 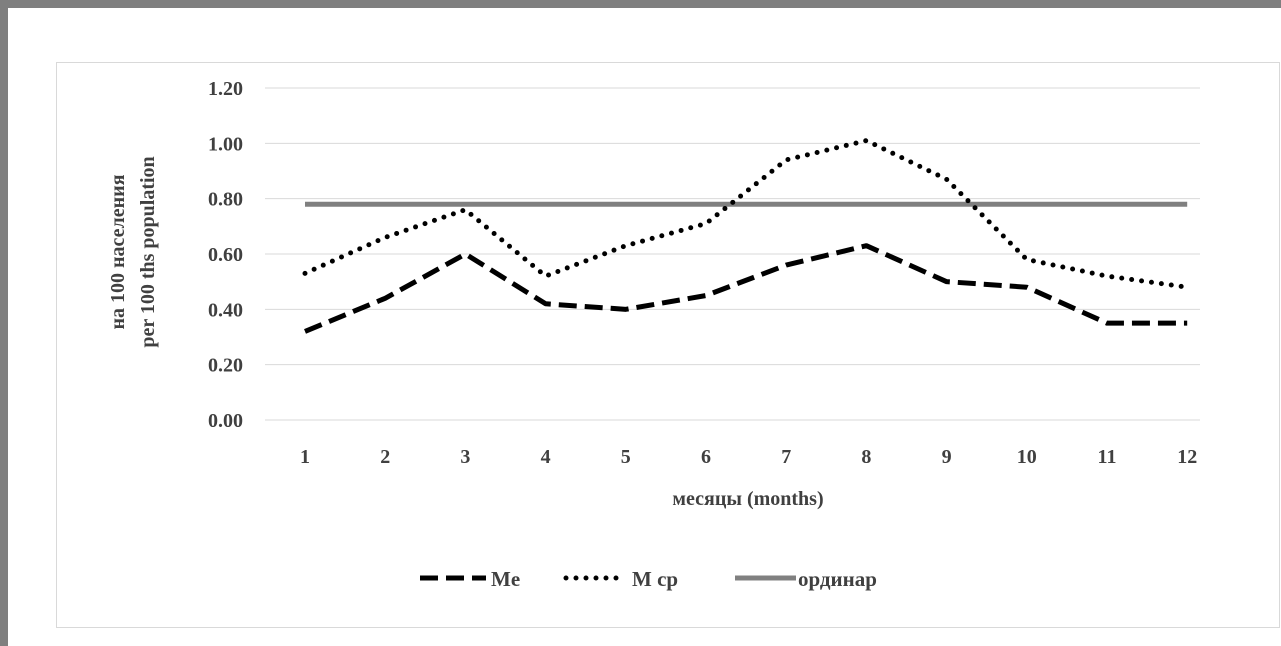 What do you see at coordinates (133, 251) in the screenshot?
I see `y-axis-title: на 100 населения per 100 ths population` at bounding box center [133, 251].